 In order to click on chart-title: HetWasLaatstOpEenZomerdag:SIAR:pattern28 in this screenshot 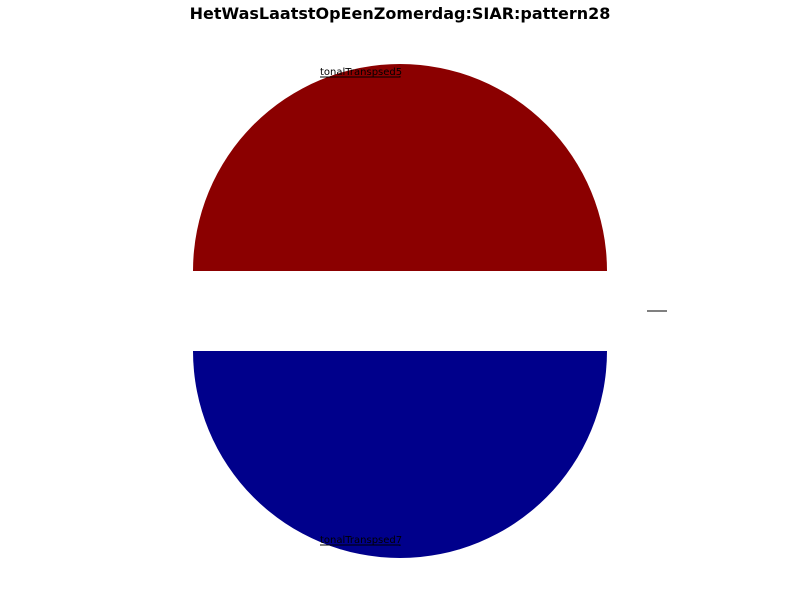, I will do `click(400, 13)`.